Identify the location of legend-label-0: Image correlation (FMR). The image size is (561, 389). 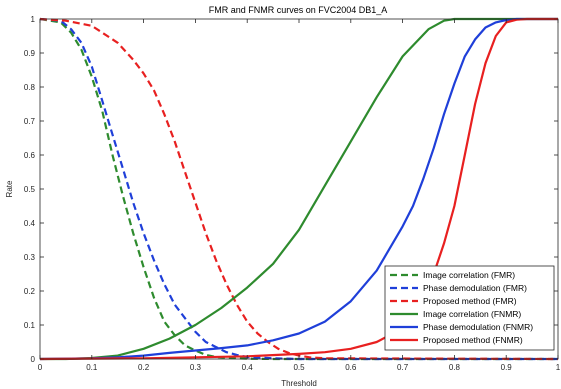
(469, 275).